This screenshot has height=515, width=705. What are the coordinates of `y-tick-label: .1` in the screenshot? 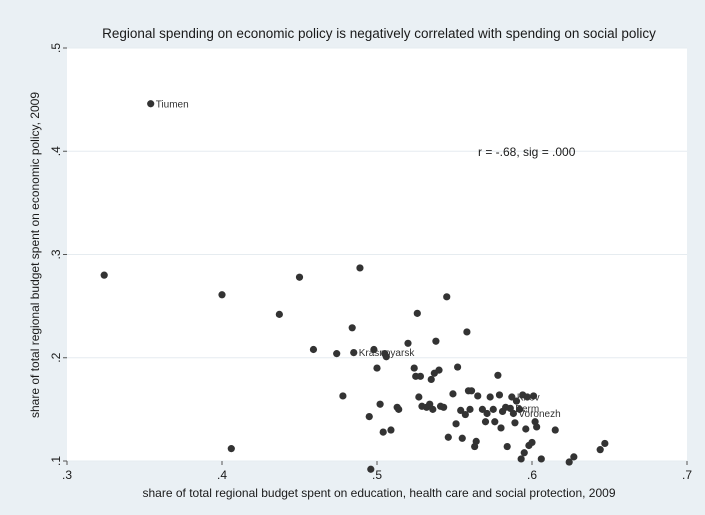 It's located at (56, 461).